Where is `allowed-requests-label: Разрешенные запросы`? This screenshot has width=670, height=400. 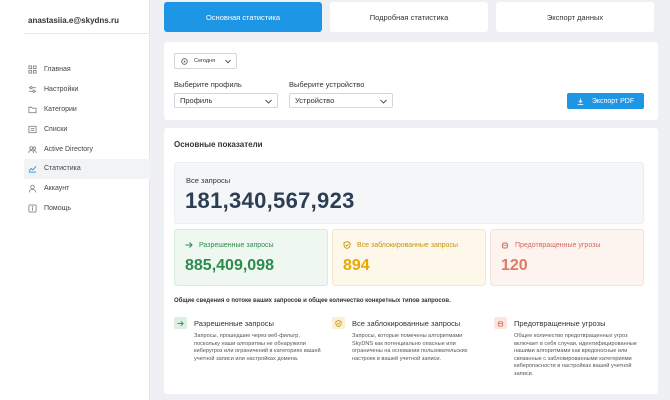
allowed-requests-label: Разрешенные запросы is located at coordinates (236, 245).